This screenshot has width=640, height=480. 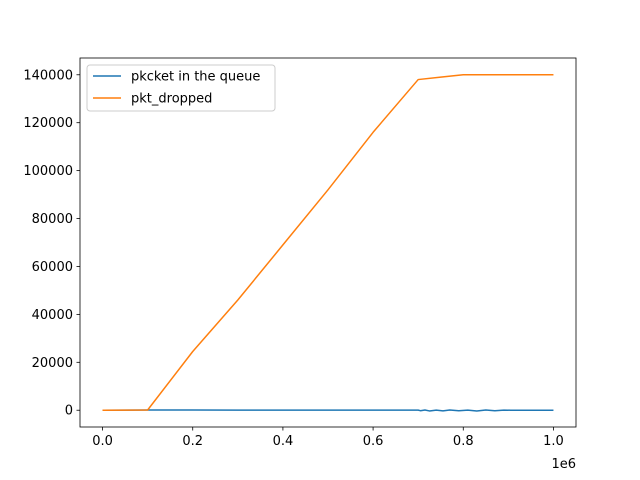 I want to click on y-tick-label: 60000, so click(x=52, y=267).